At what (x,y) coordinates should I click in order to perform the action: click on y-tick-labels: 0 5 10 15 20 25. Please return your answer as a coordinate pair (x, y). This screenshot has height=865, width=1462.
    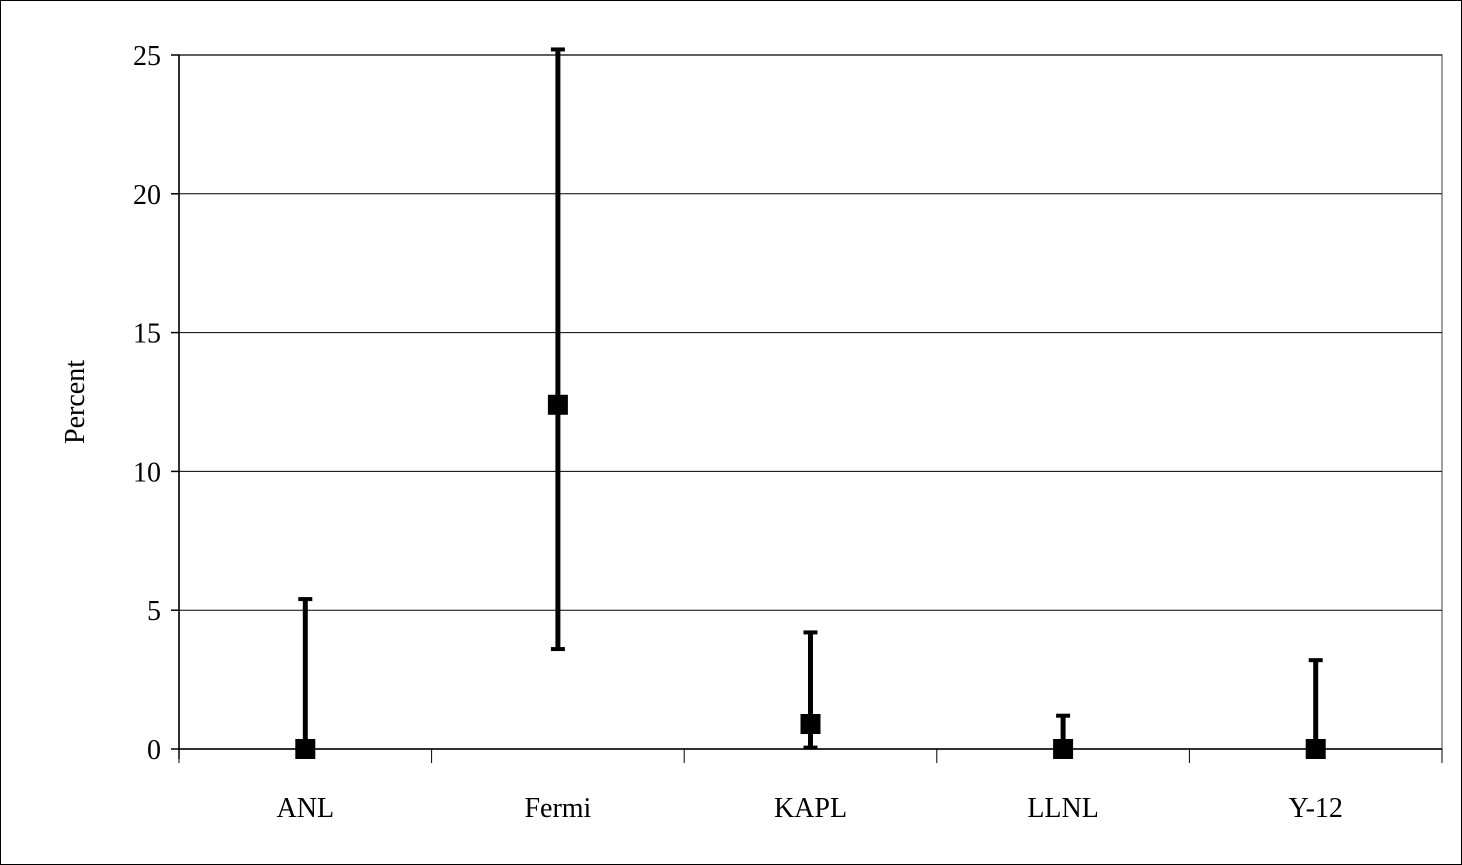
    Looking at the image, I should click on (147, 403).